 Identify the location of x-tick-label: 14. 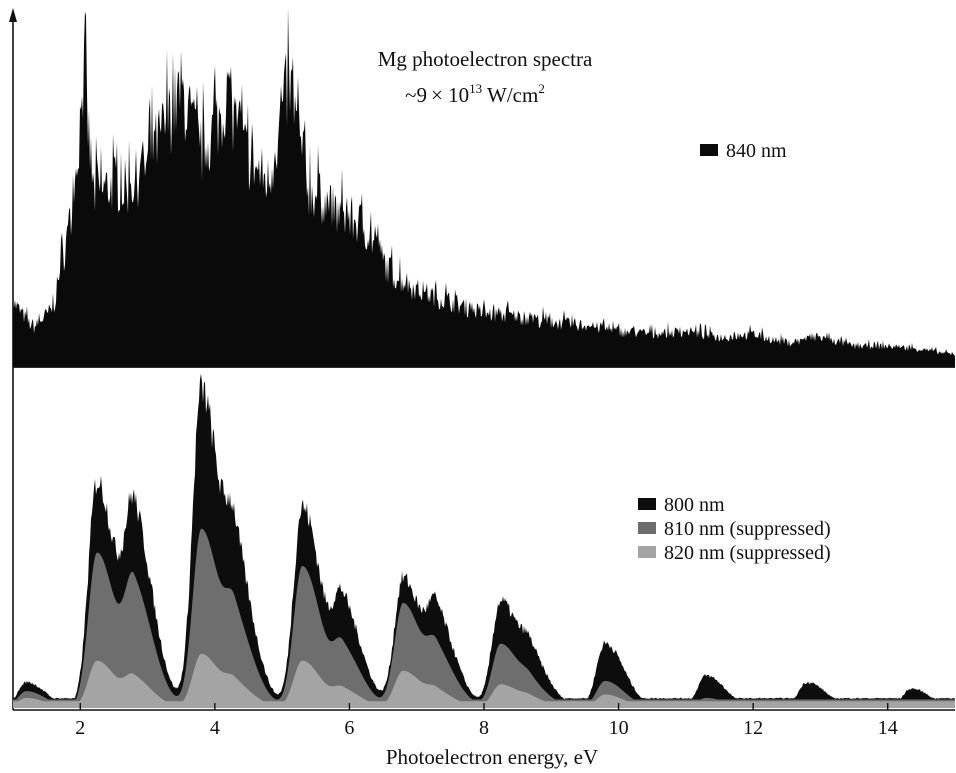
(888, 728).